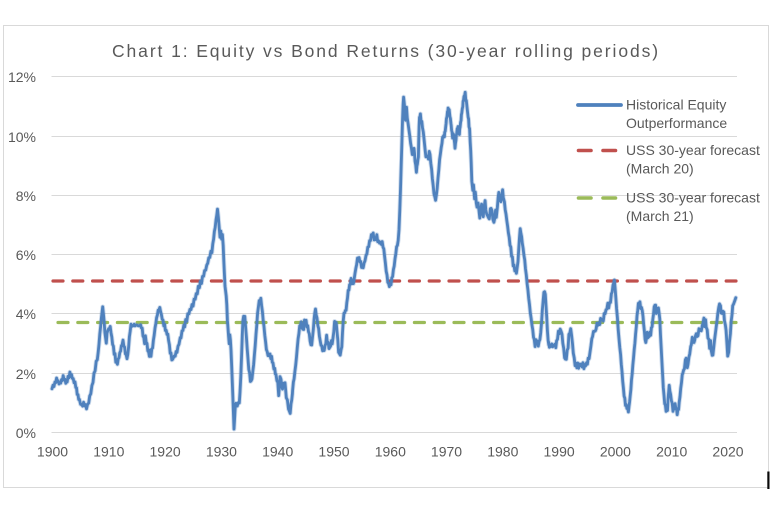 This screenshot has height=513, width=770. What do you see at coordinates (446, 452) in the screenshot?
I see `svg-text: 1970` at bounding box center [446, 452].